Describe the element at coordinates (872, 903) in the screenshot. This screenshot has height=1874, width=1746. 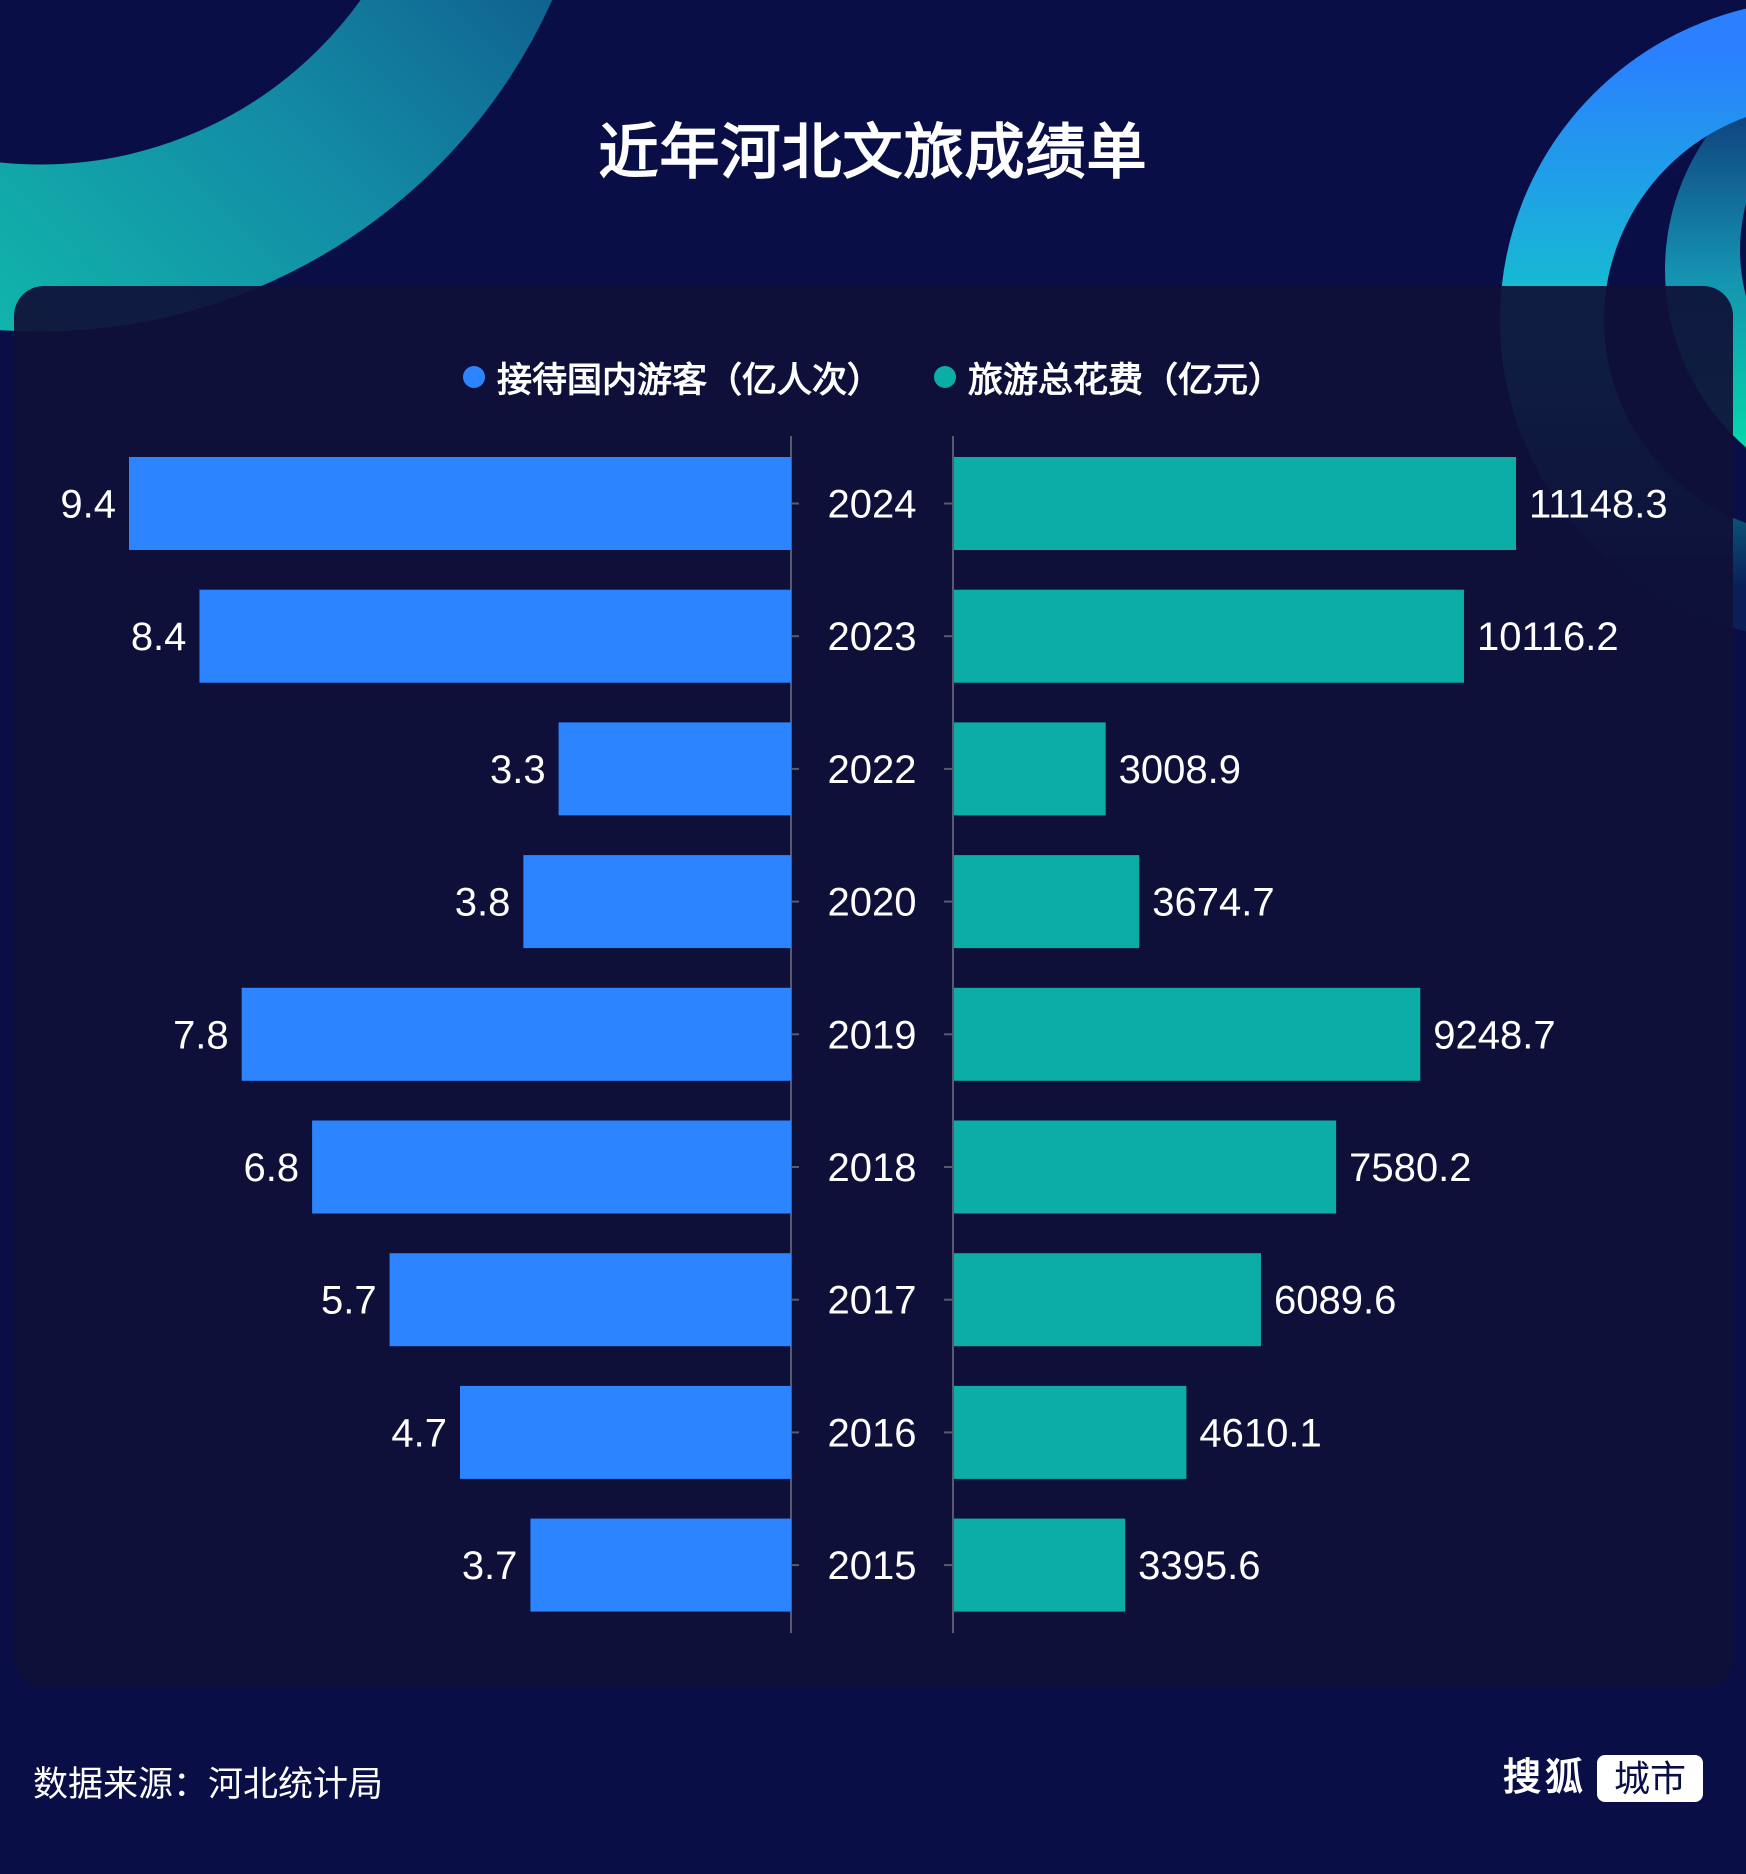
I see `category-label: 2020` at that location.